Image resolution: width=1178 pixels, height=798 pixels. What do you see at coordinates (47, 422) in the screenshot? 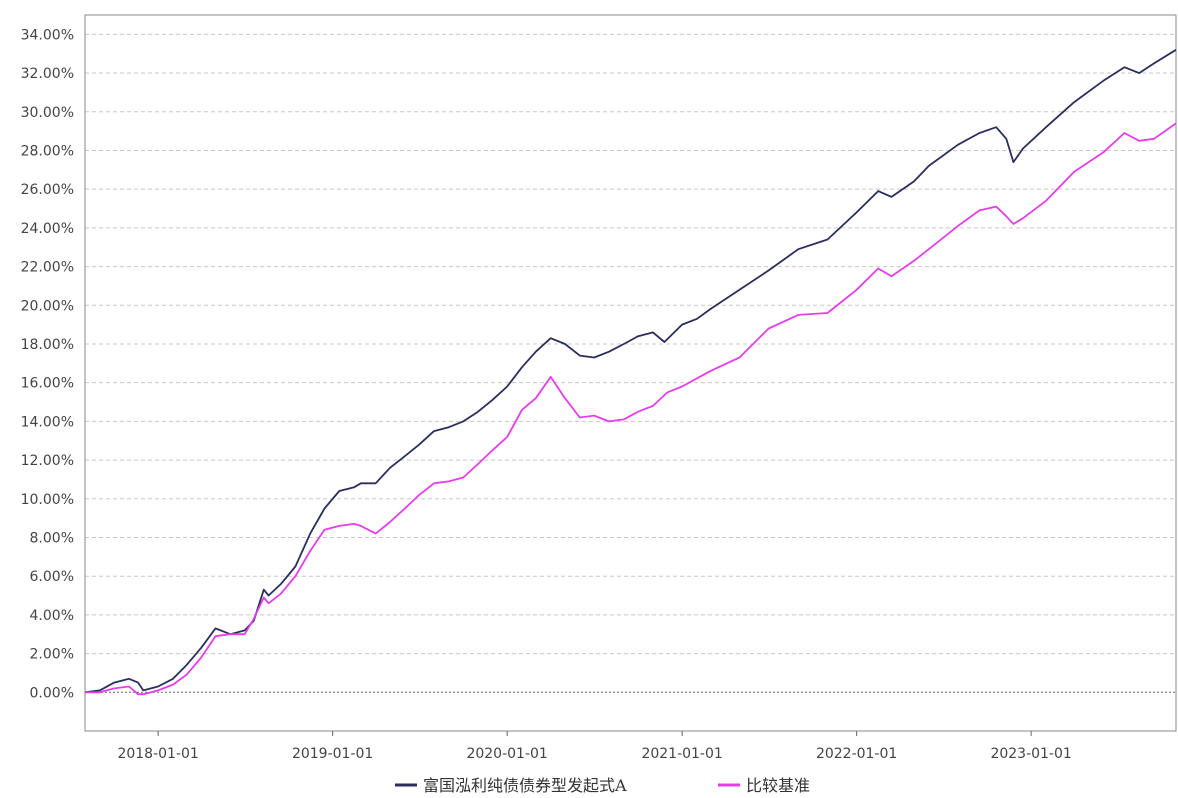
I see `y-tick-label: 14.00%` at bounding box center [47, 422].